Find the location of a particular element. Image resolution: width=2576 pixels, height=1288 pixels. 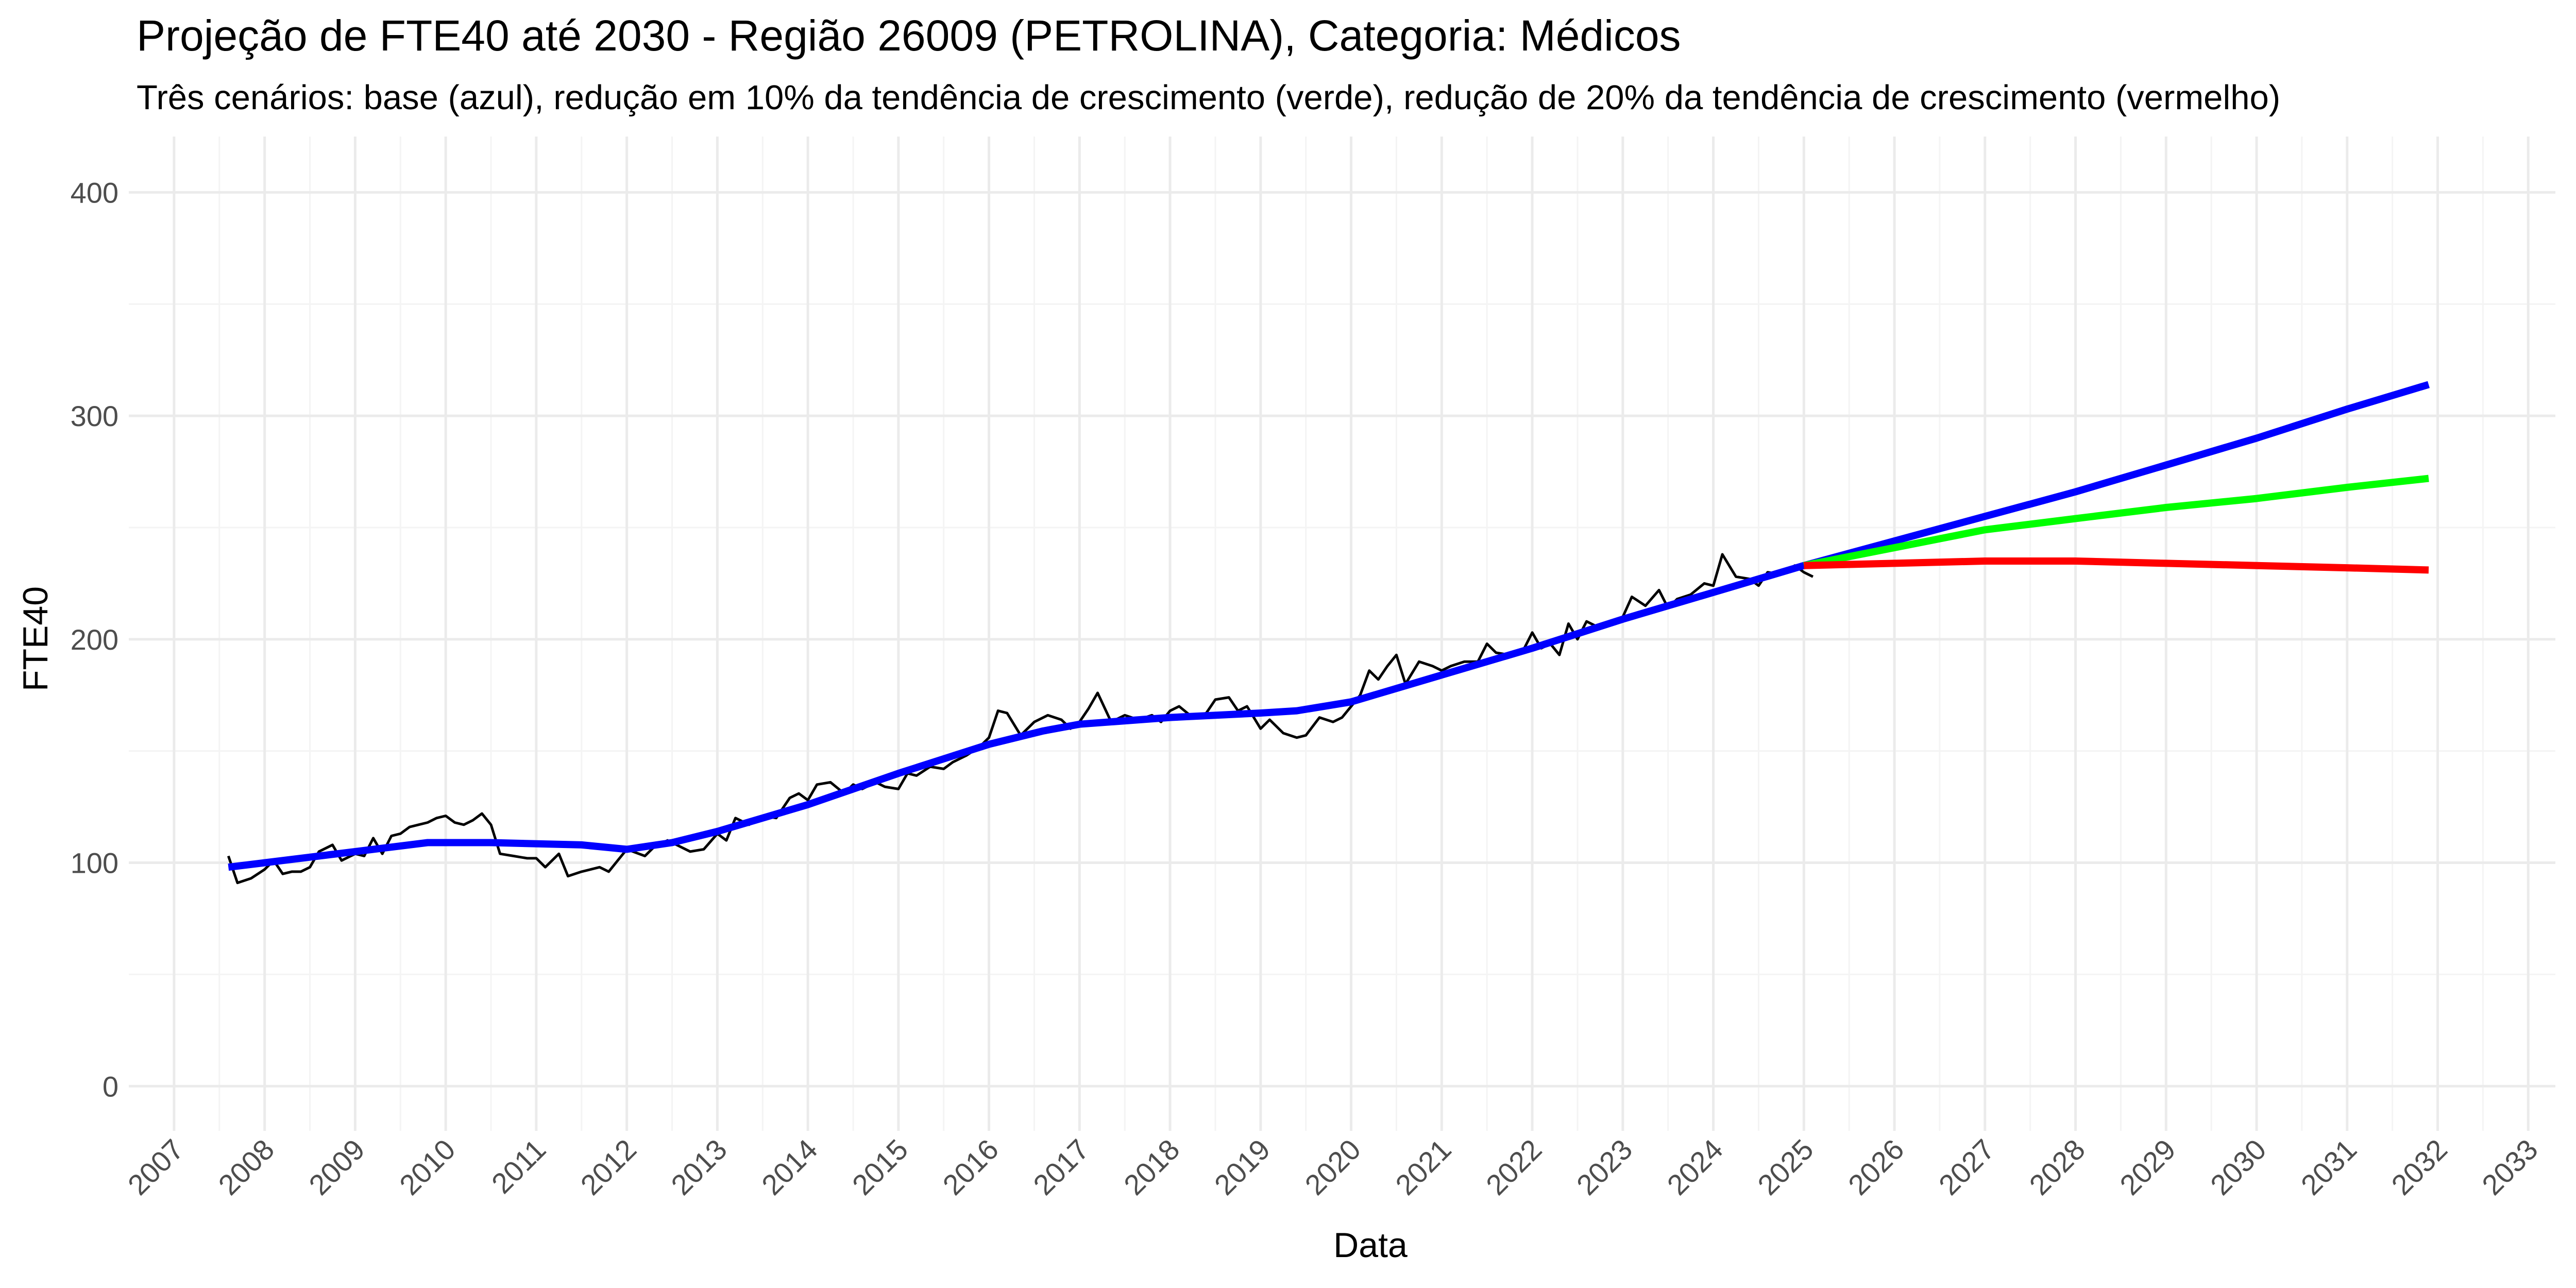

x-tick-label: 2019 is located at coordinates (1242, 1167).